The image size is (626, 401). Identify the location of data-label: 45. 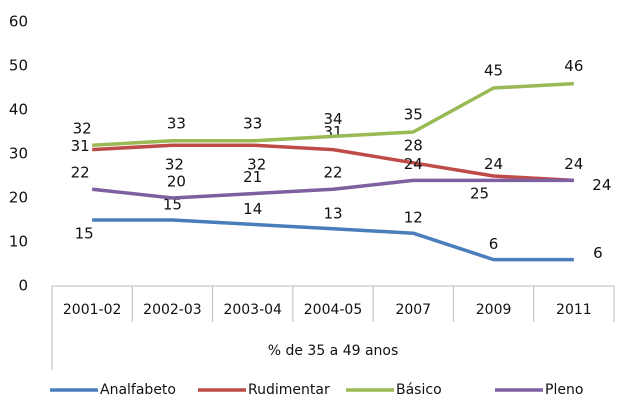
(493, 71).